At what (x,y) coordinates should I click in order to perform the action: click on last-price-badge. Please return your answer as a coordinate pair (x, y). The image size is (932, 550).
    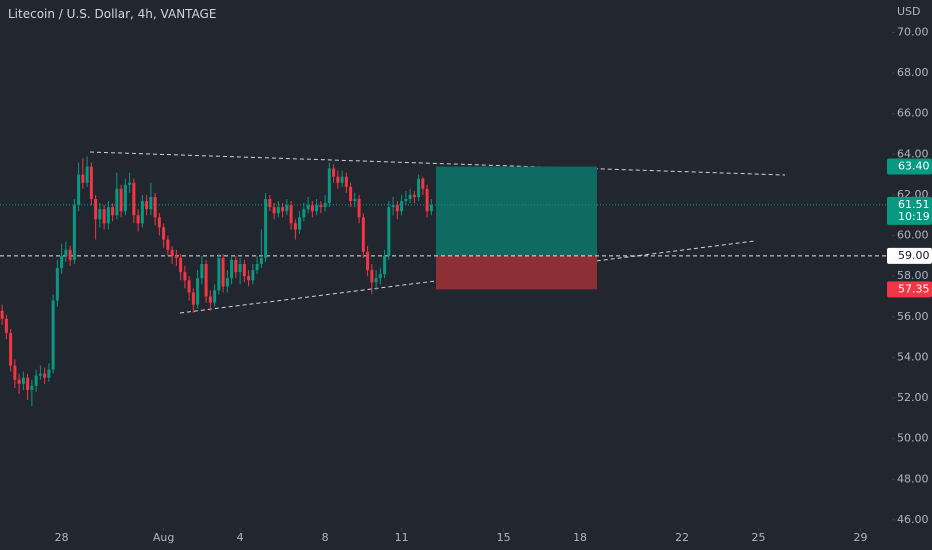
    Looking at the image, I should click on (909, 210).